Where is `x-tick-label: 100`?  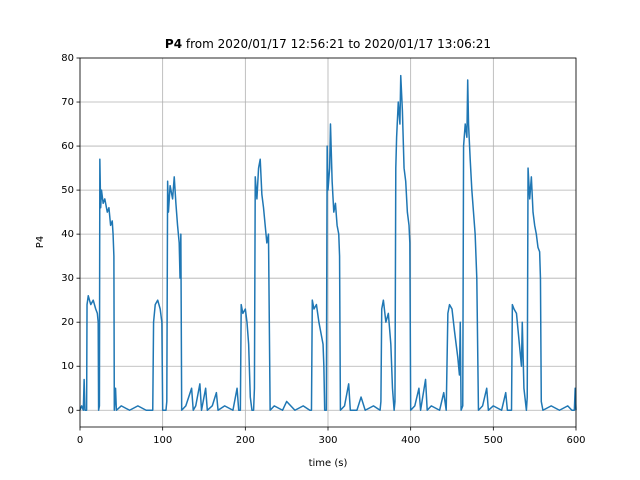
x-tick-label: 100 is located at coordinates (162, 440).